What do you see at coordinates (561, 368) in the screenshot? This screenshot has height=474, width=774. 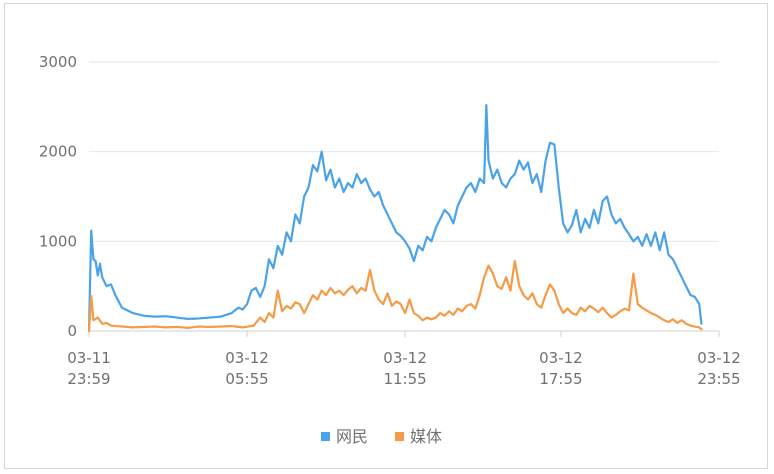 I see `x-tick-label: 03-12 17:55` at bounding box center [561, 368].